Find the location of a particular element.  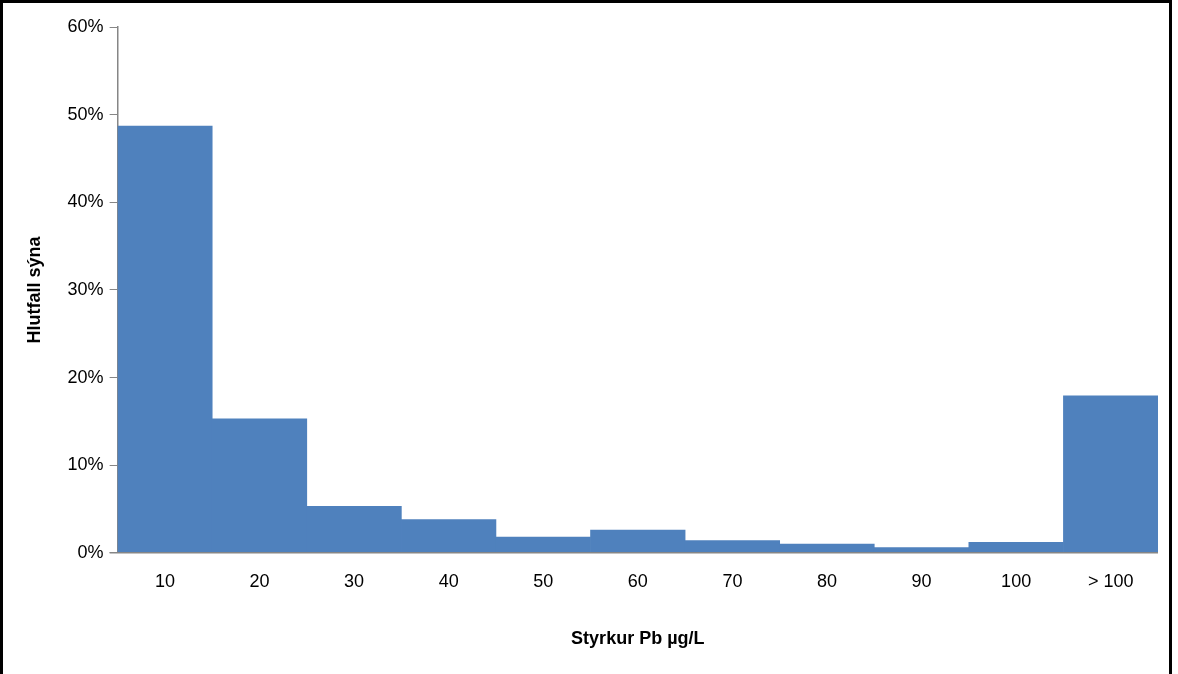

y-tick-label: 0% is located at coordinates (90, 551).